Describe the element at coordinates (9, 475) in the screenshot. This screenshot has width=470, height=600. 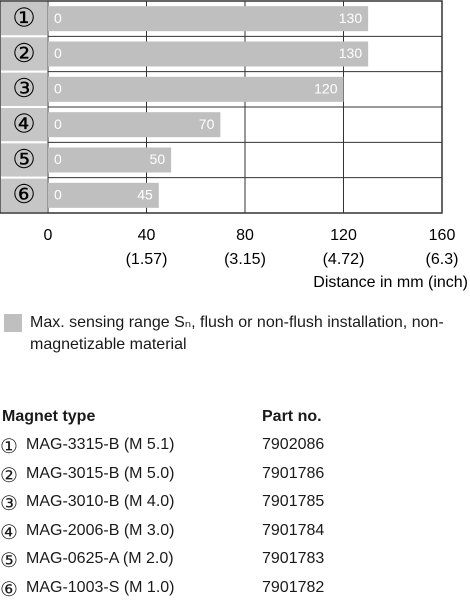
I see `row-number: ②` at that location.